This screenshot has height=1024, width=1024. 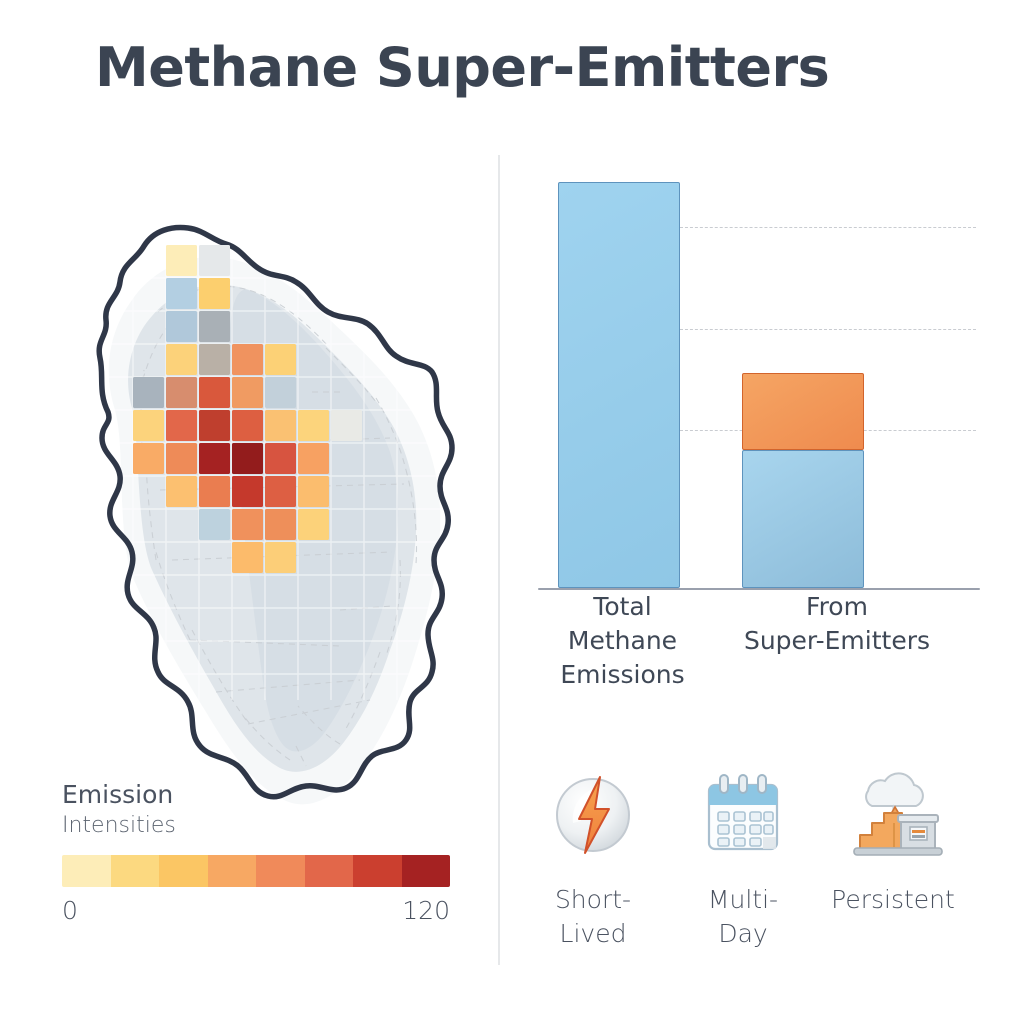 I want to click on chart-baseline, so click(x=759, y=588).